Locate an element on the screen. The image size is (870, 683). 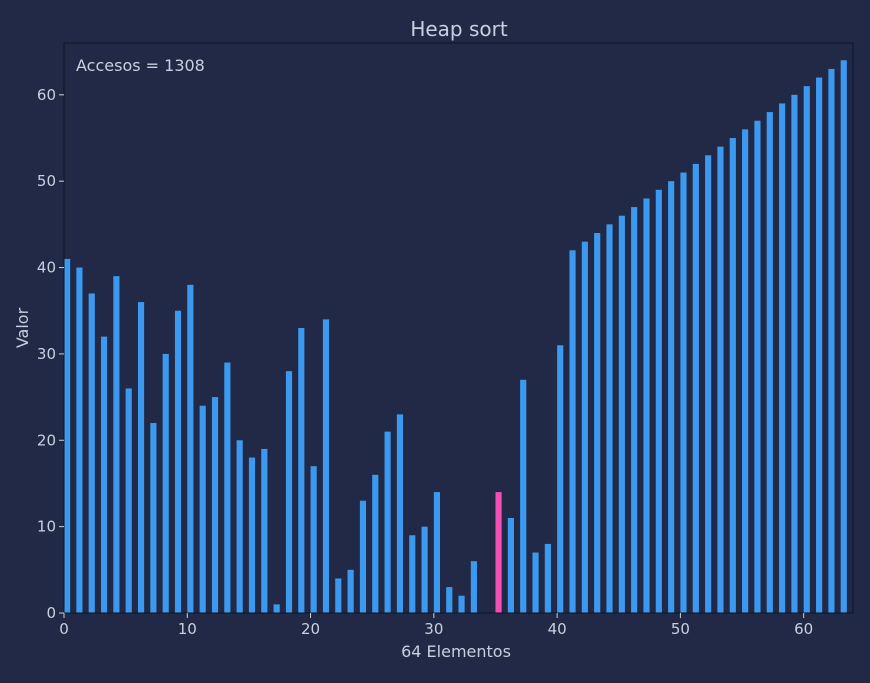
x-tick-label: 10 is located at coordinates (187, 629).